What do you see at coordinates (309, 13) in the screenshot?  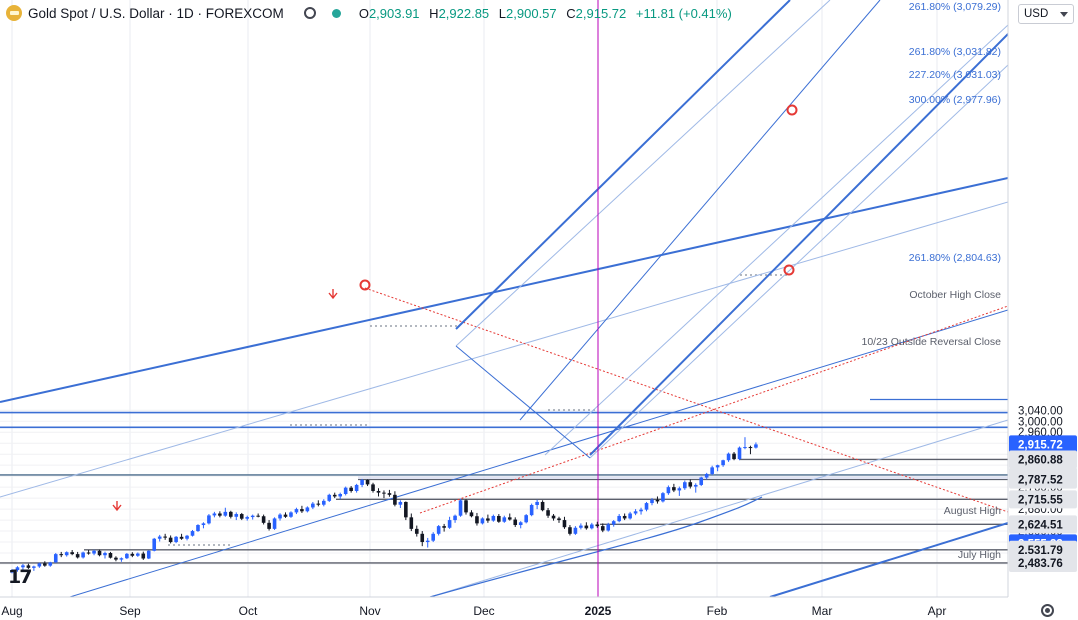 I see `eye-icon` at bounding box center [309, 13].